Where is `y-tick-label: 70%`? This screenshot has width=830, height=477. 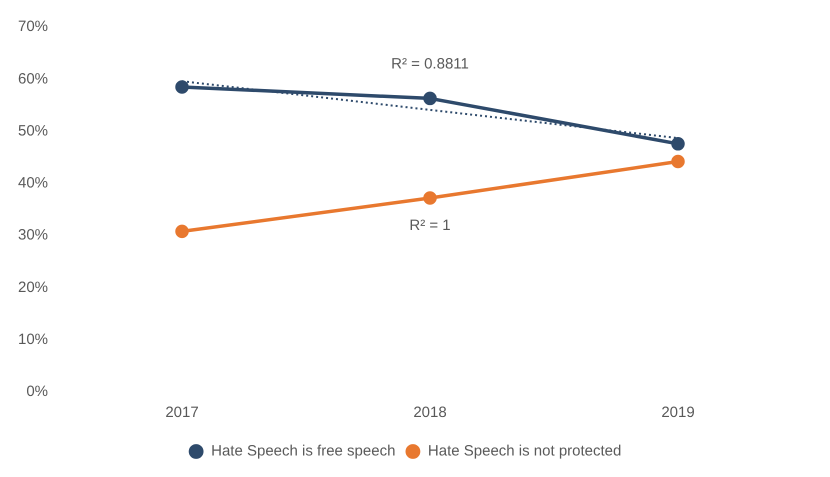 y-tick-label: 70% is located at coordinates (33, 27).